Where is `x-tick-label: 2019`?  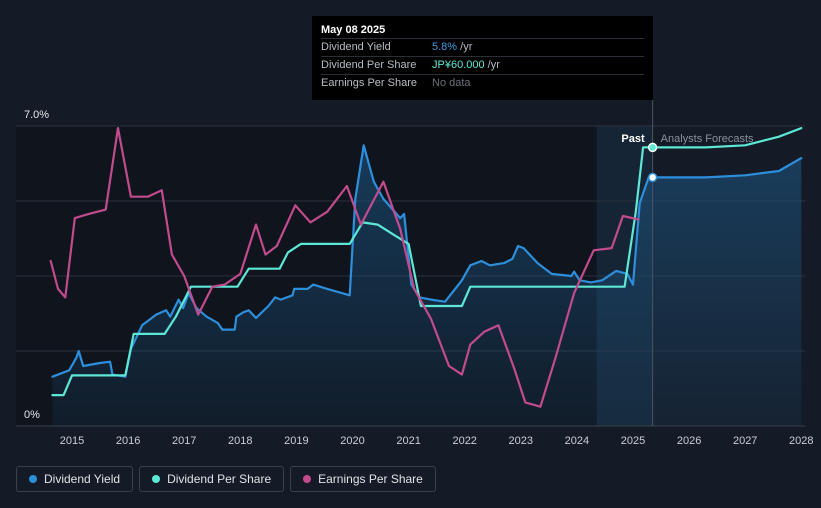
x-tick-label: 2019 is located at coordinates (296, 441).